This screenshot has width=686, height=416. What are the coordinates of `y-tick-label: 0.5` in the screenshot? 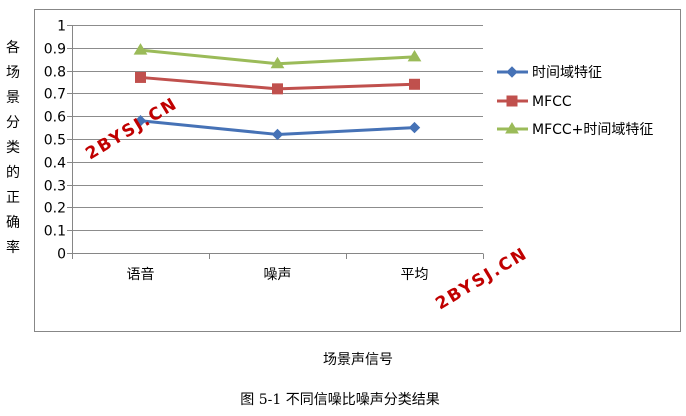 It's located at (55, 141).